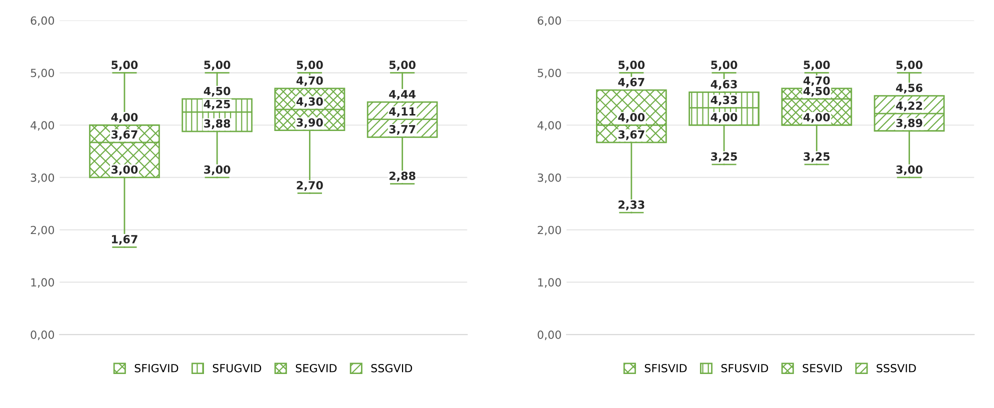  Describe the element at coordinates (391, 368) in the screenshot. I see `legend-label: SSGVID` at that location.